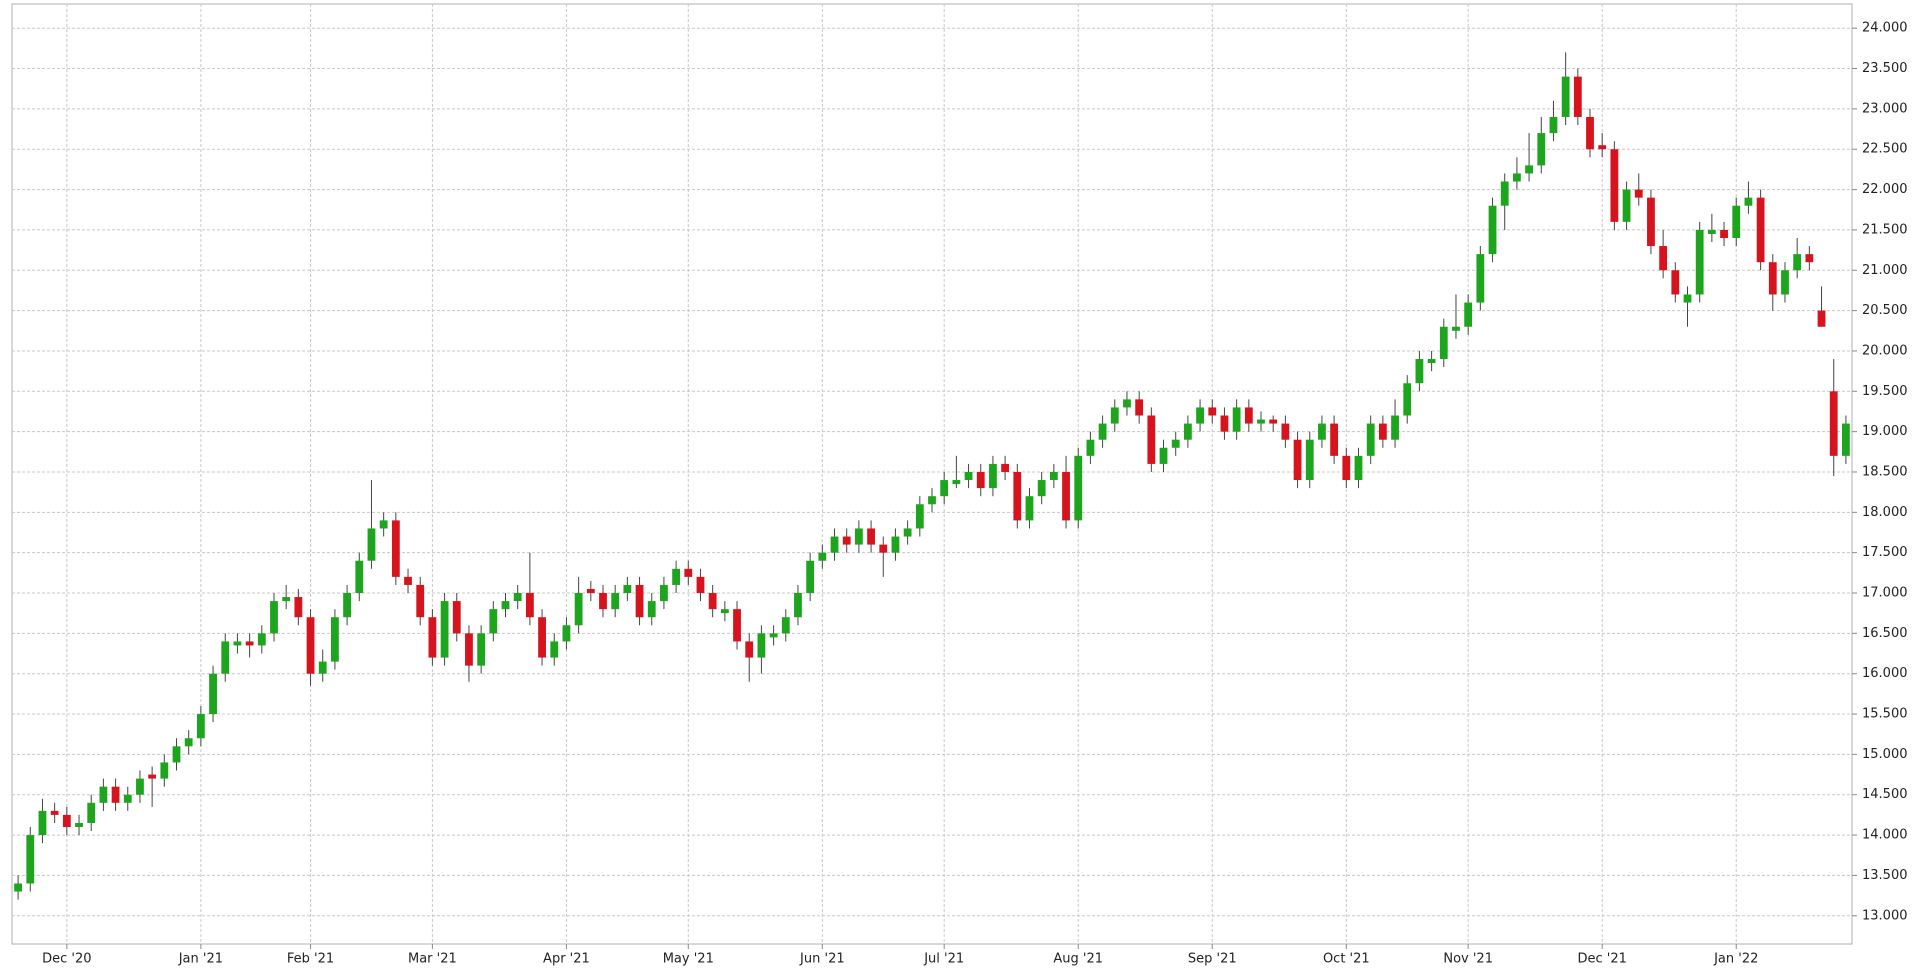  I want to click on y-tick-label: 14.000, so click(1885, 835).